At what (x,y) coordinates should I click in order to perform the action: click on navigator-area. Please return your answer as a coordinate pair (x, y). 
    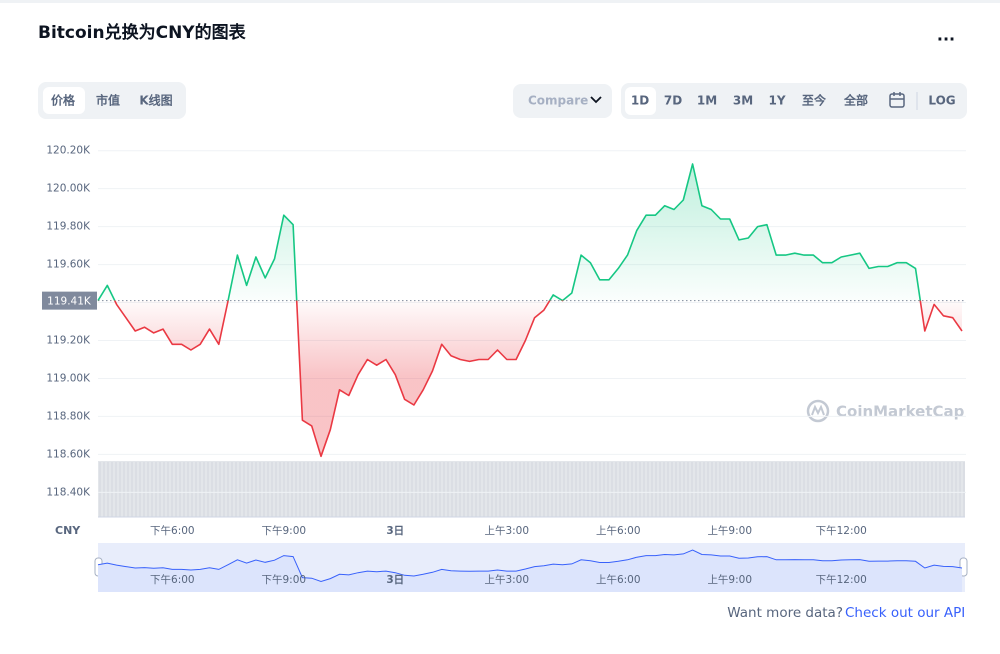
    Looking at the image, I should click on (530, 571).